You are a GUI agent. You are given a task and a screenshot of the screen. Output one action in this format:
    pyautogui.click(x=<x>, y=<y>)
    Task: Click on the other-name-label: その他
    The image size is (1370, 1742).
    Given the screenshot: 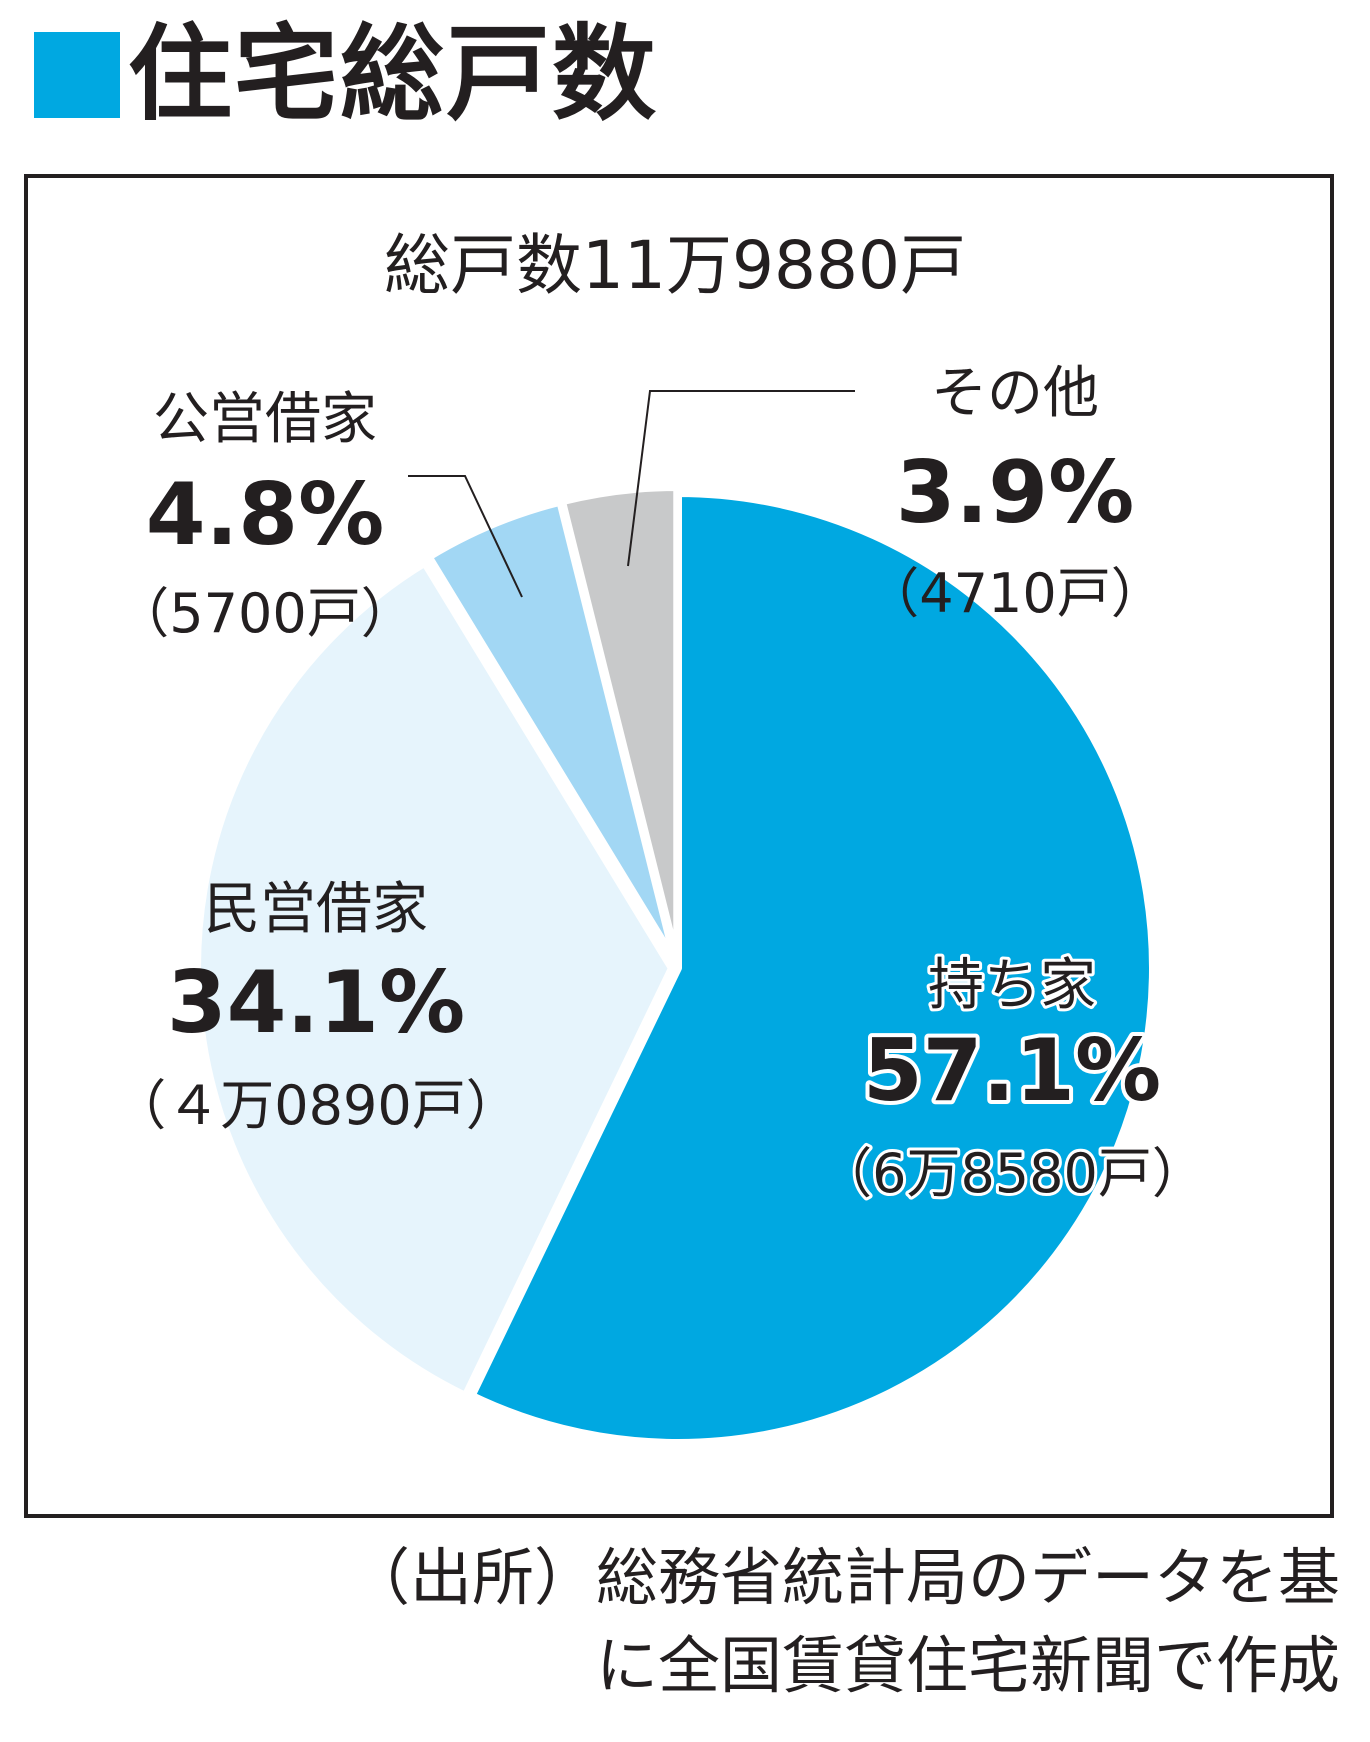 What is the action you would take?
    pyautogui.click(x=1015, y=393)
    